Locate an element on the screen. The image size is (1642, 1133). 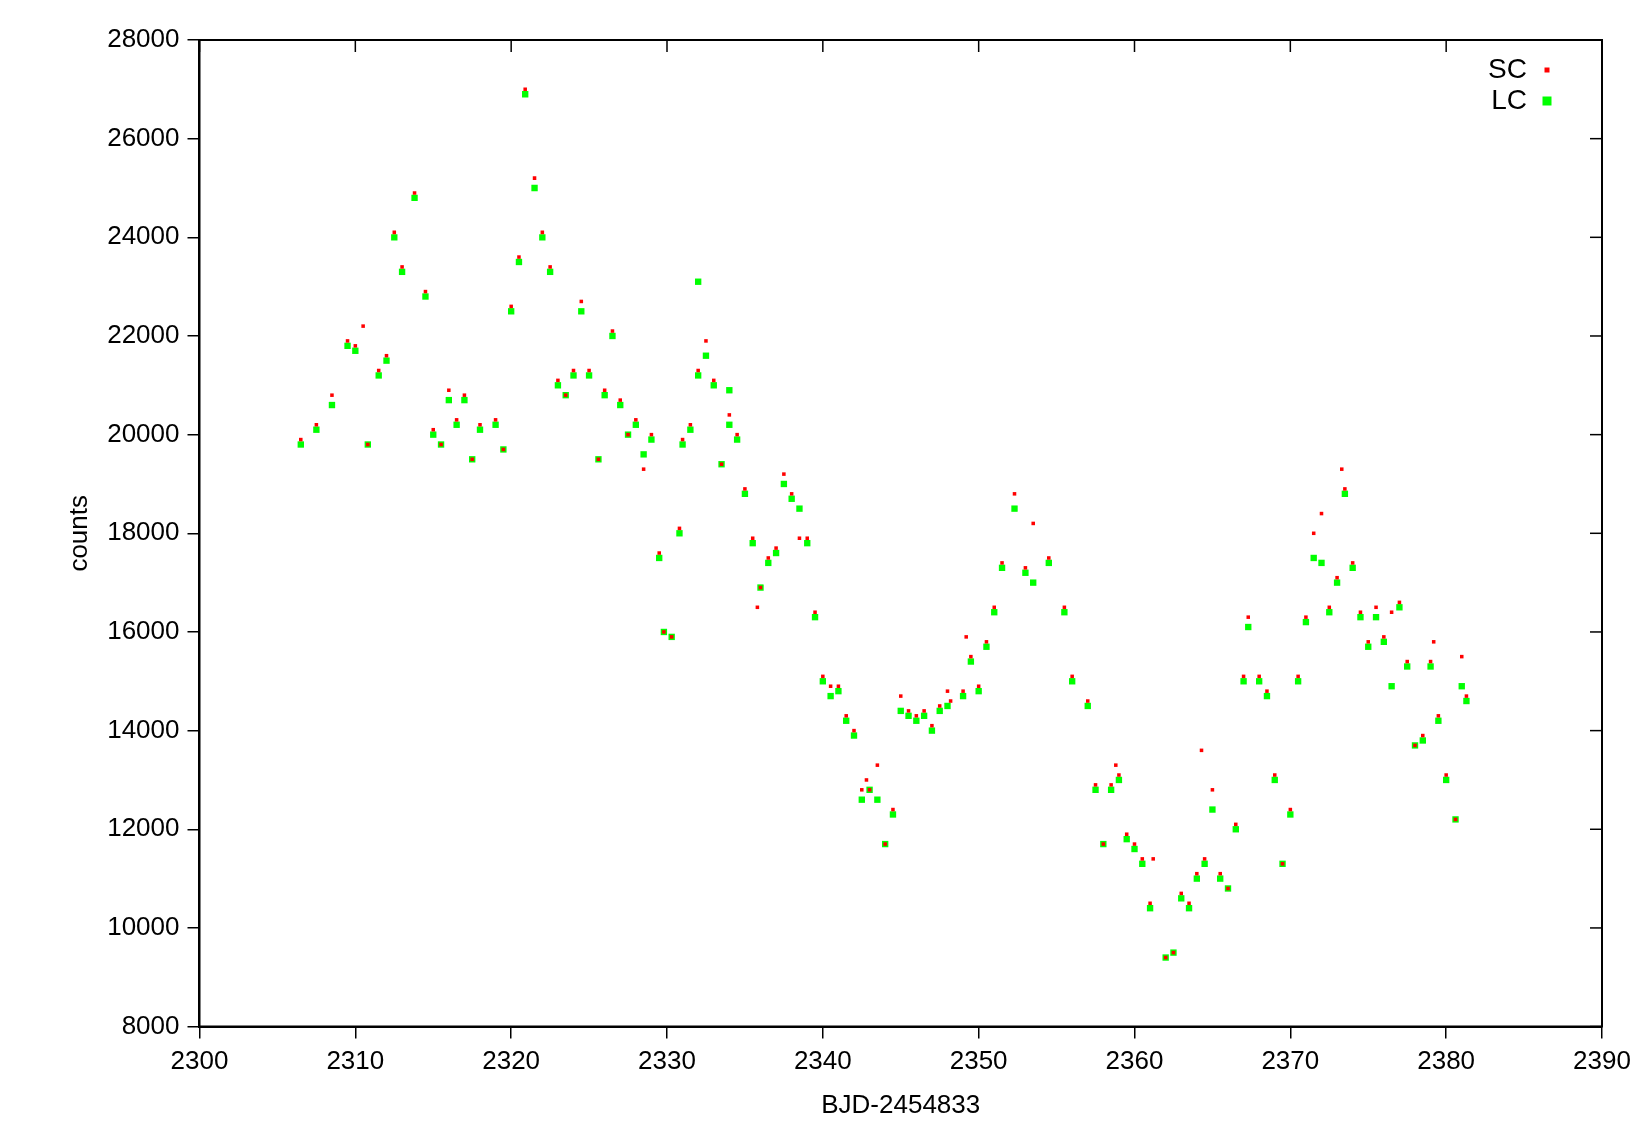
y-tick-label: 24000 is located at coordinates (143, 235).